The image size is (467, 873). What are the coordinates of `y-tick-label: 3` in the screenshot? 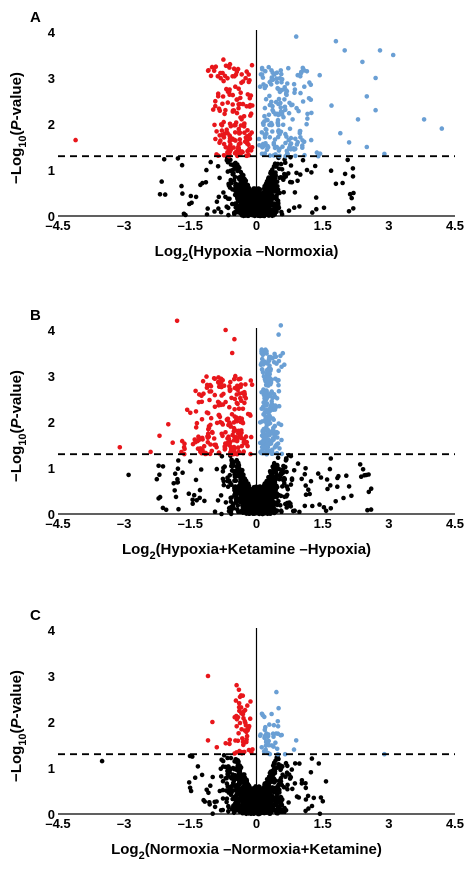 It's located at (51, 376).